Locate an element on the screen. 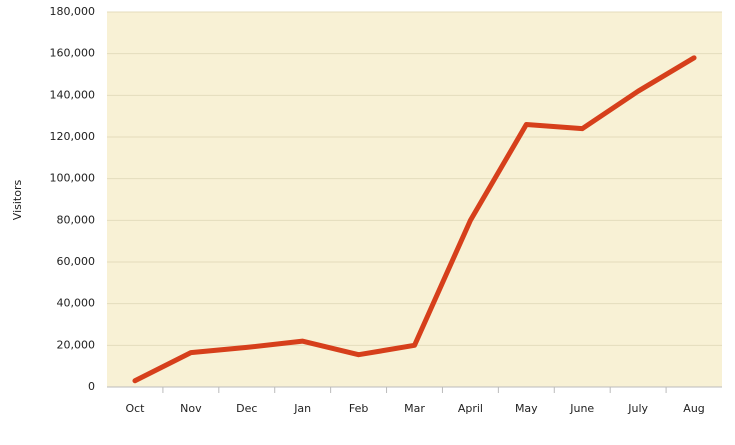  x-tick-label: May is located at coordinates (526, 408).